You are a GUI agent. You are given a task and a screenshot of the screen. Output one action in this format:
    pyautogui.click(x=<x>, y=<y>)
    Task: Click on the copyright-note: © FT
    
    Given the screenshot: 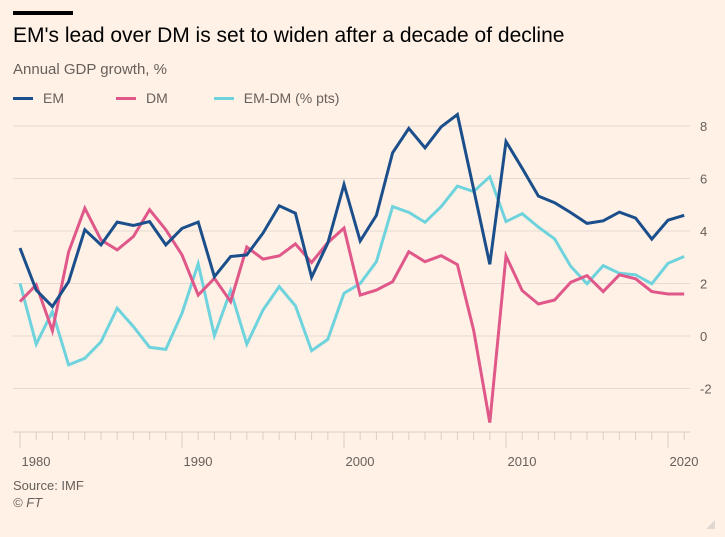 What is the action you would take?
    pyautogui.click(x=28, y=502)
    